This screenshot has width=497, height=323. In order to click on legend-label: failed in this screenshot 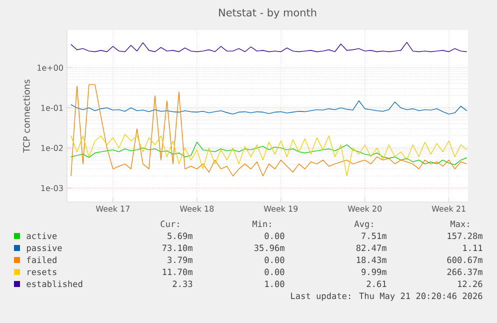, I will do `click(41, 260)`.